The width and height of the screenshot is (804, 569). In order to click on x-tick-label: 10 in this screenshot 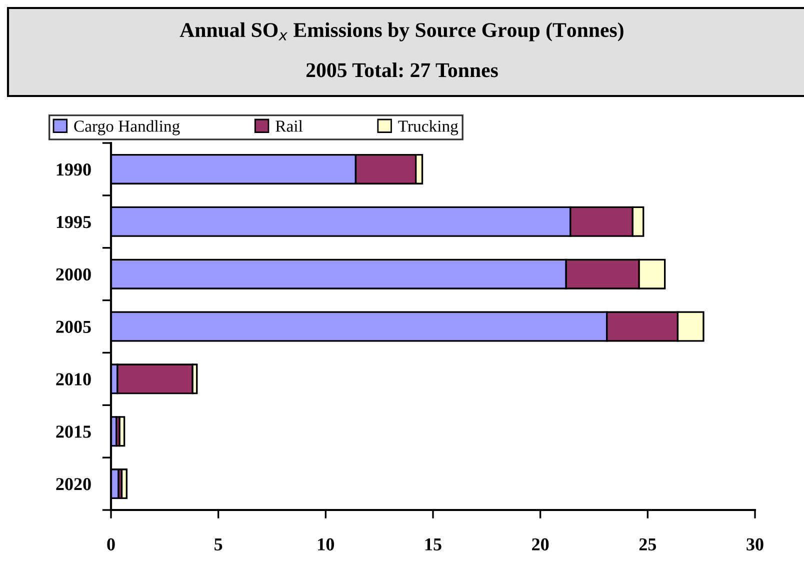, I will do `click(326, 544)`.